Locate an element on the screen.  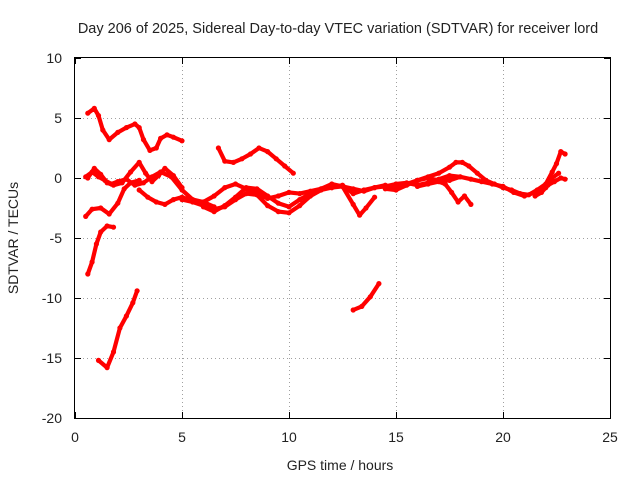
x-tick-label: 20 is located at coordinates (503, 437).